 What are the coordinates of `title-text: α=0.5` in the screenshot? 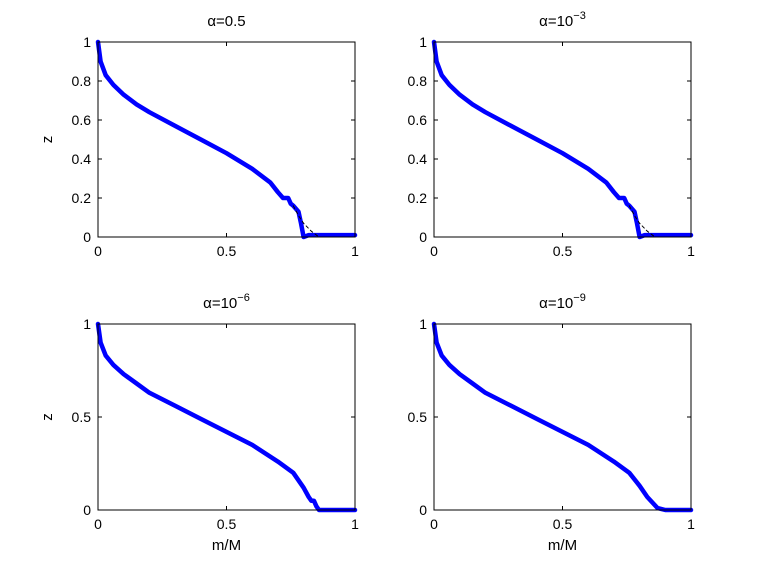 It's located at (226, 21).